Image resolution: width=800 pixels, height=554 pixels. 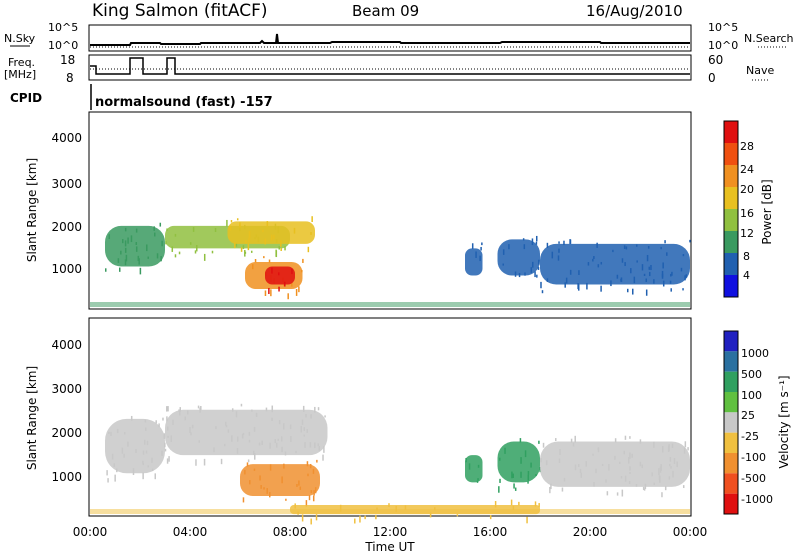 What do you see at coordinates (135, 446) in the screenshot?
I see `velocity-region-A` at bounding box center [135, 446].